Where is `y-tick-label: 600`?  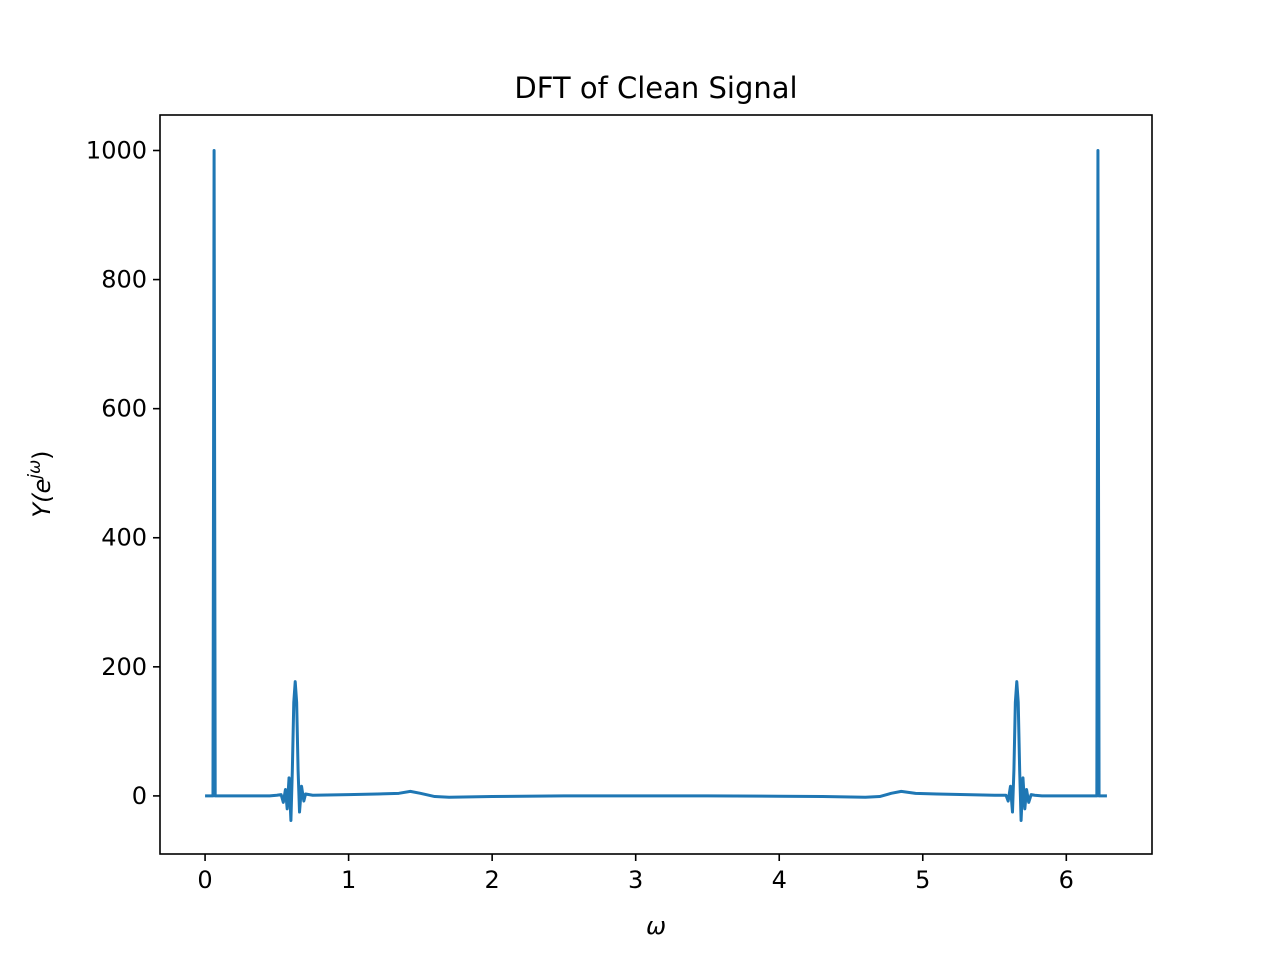 y-tick-label: 600 is located at coordinates (124, 409).